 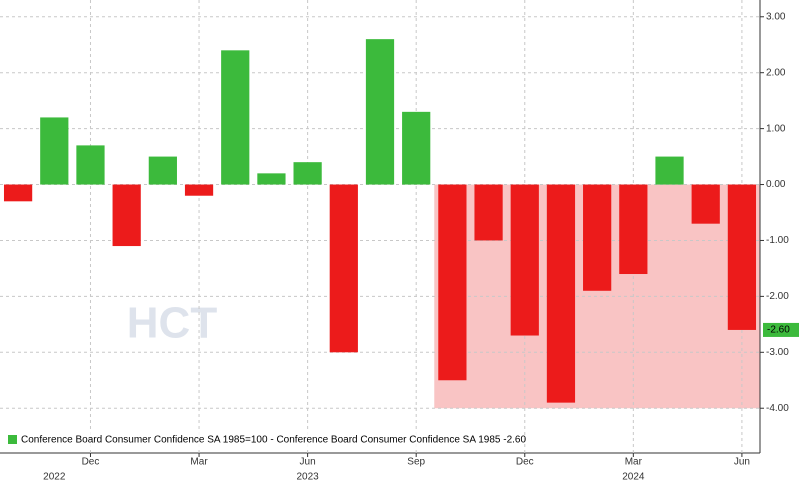 What do you see at coordinates (777, 408) in the screenshot?
I see `y-tick-label: -4.00` at bounding box center [777, 408].